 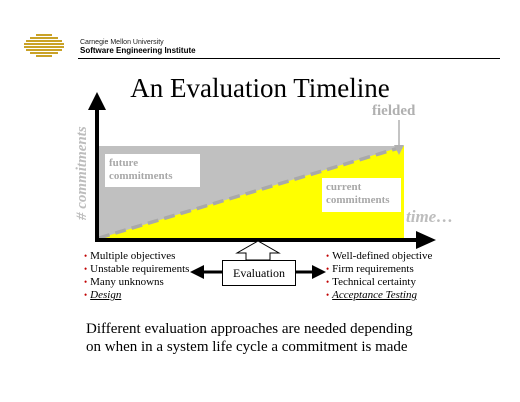 What do you see at coordinates (379, 256) in the screenshot?
I see `list-item: • Well-defined objective` at bounding box center [379, 256].